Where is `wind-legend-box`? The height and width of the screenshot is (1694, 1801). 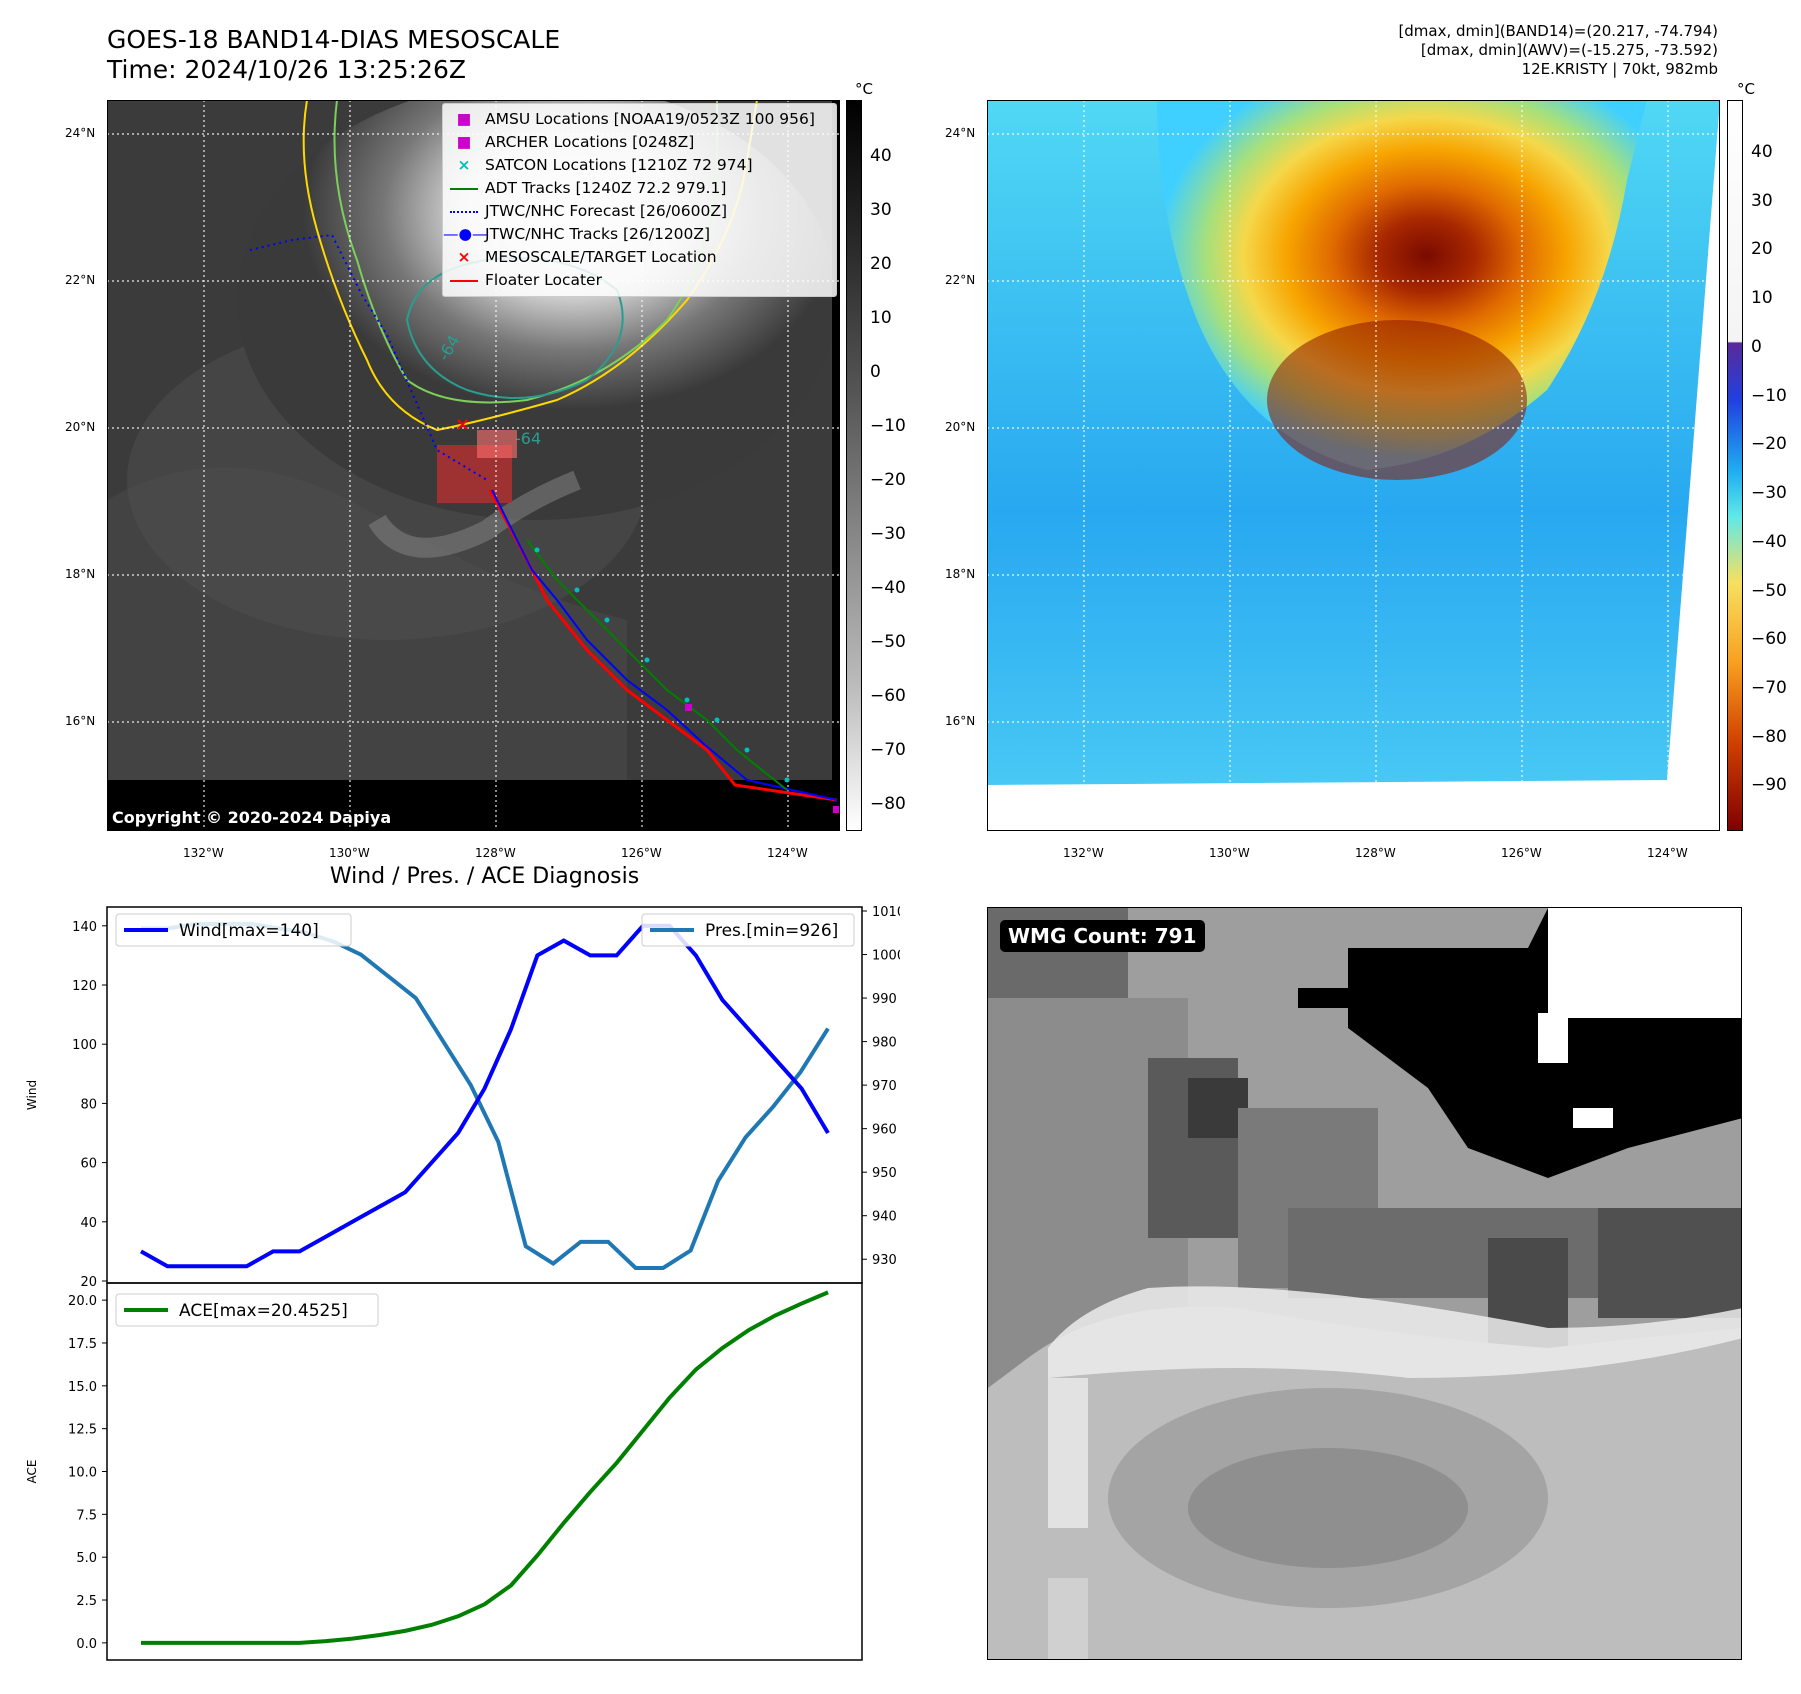 wind-legend-box is located at coordinates (233, 930).